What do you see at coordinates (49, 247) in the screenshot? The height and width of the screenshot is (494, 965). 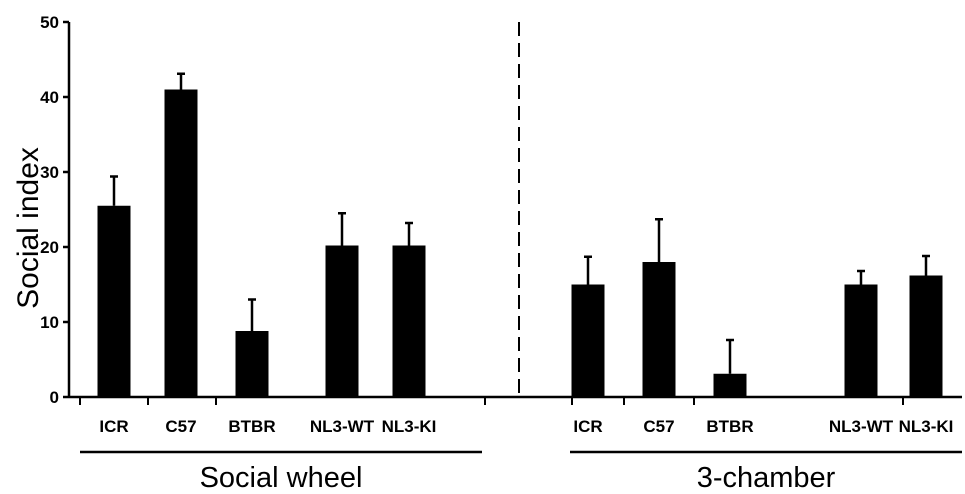 I see `y-tick-label: 20` at bounding box center [49, 247].